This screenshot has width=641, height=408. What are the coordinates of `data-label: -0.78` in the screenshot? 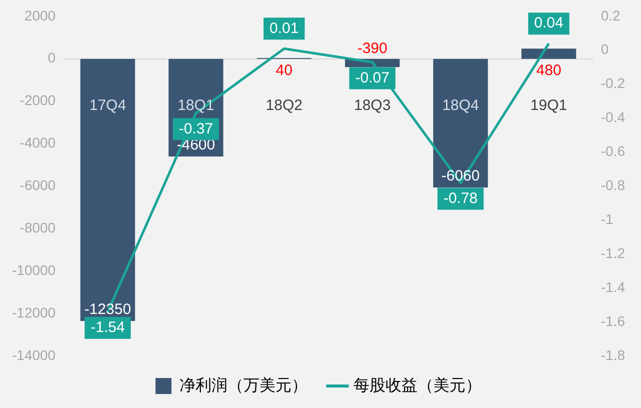 It's located at (460, 198).